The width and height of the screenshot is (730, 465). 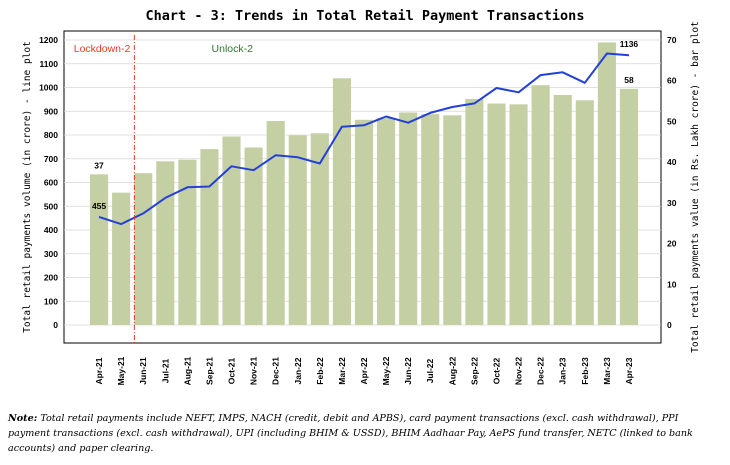 I want to click on x-tick-Apr-23: Apr-23, so click(x=629, y=370).